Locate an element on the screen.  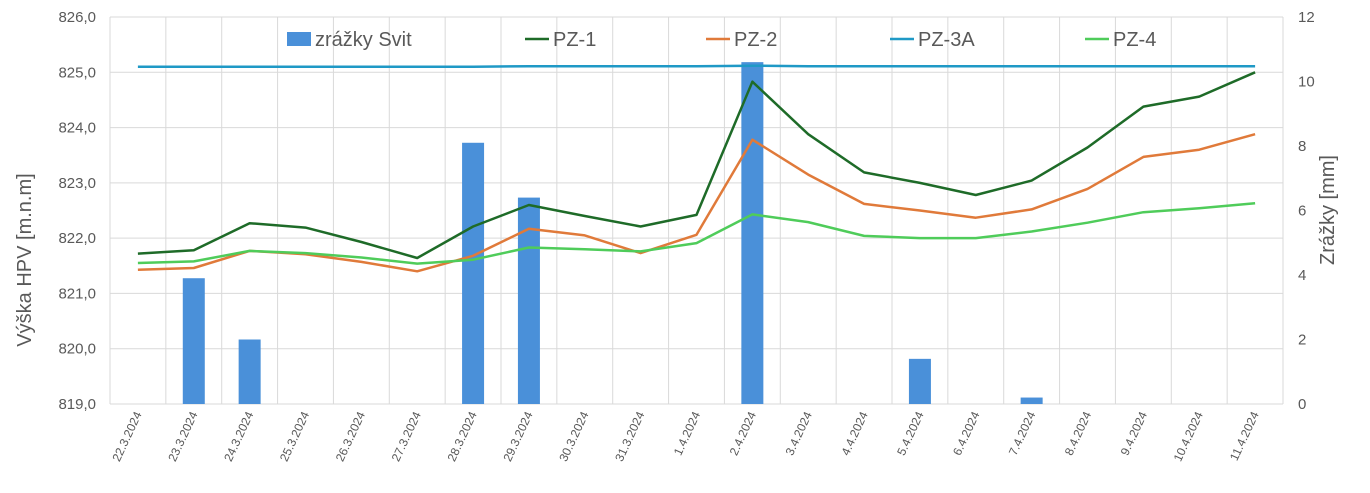
legend-label-zrážky Svit: zrážky Svit is located at coordinates (363, 40).